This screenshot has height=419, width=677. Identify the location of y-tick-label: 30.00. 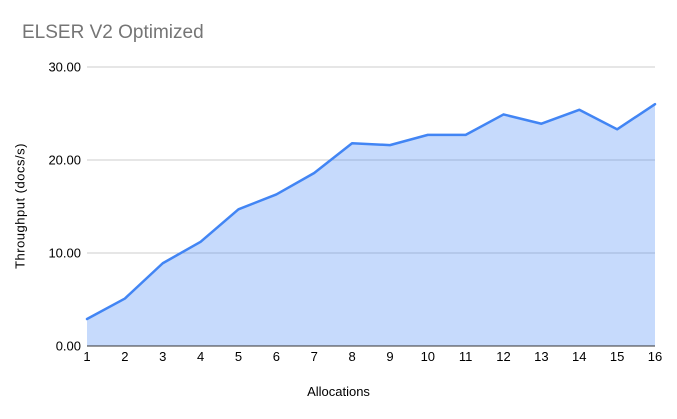
(64, 67).